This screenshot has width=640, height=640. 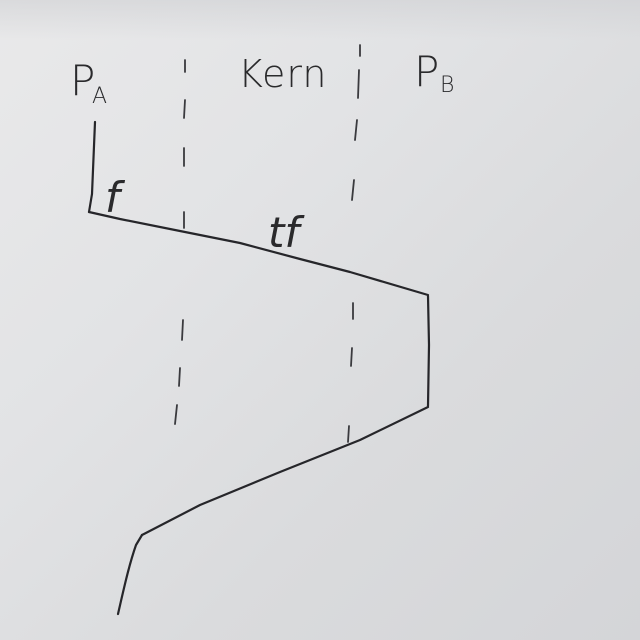 I want to click on process-line-pb, so click(x=428, y=351).